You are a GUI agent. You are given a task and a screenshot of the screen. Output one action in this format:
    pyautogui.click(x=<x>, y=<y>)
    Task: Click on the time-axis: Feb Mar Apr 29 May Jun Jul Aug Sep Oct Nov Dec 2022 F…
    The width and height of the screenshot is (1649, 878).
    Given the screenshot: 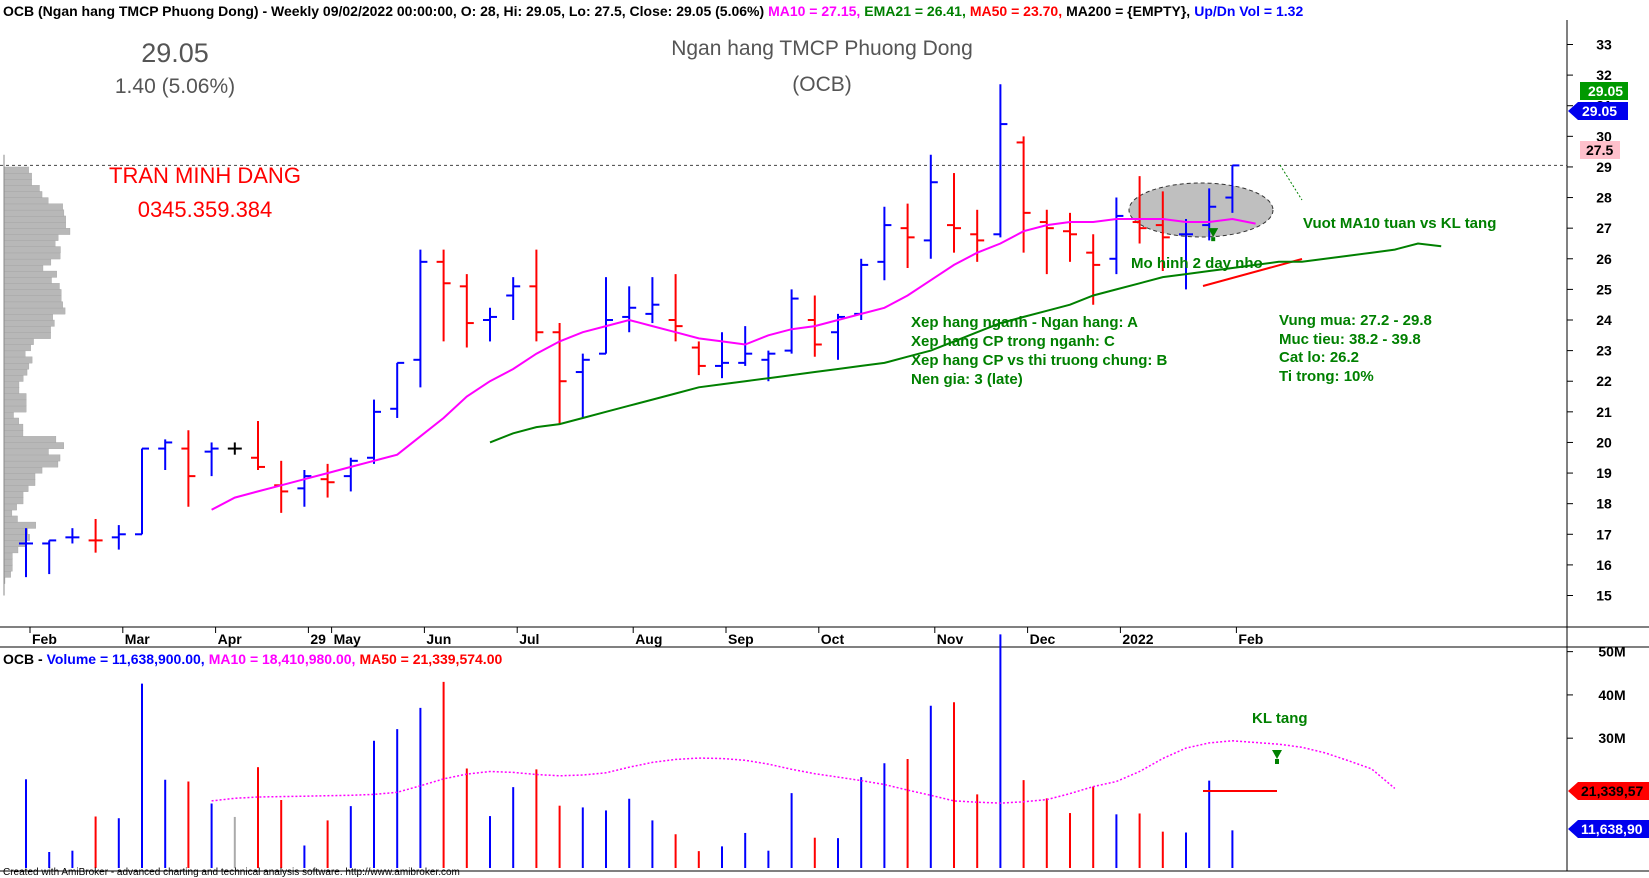 What is the action you would take?
    pyautogui.click(x=646, y=637)
    